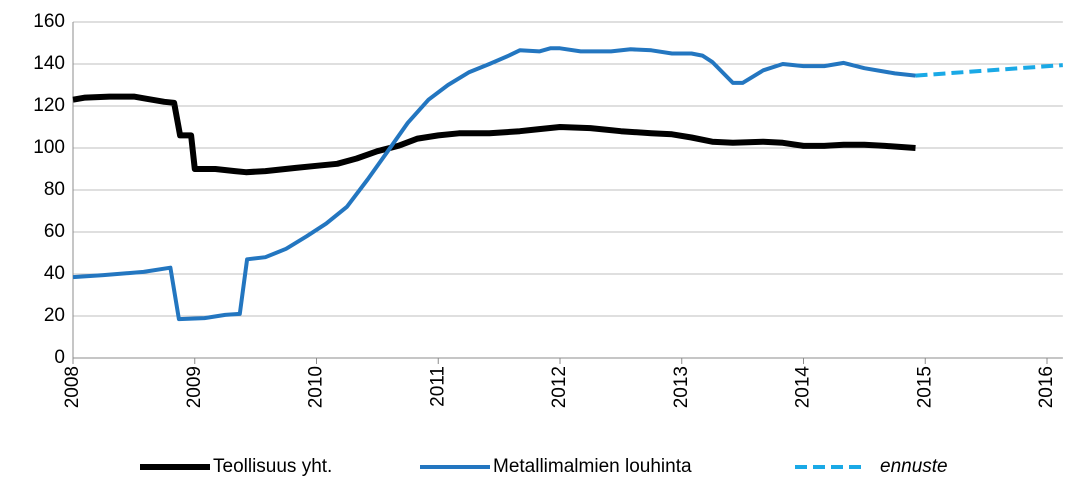 Image resolution: width=1065 pixels, height=480 pixels. Describe the element at coordinates (54, 273) in the screenshot. I see `y-tick-label: 40` at that location.